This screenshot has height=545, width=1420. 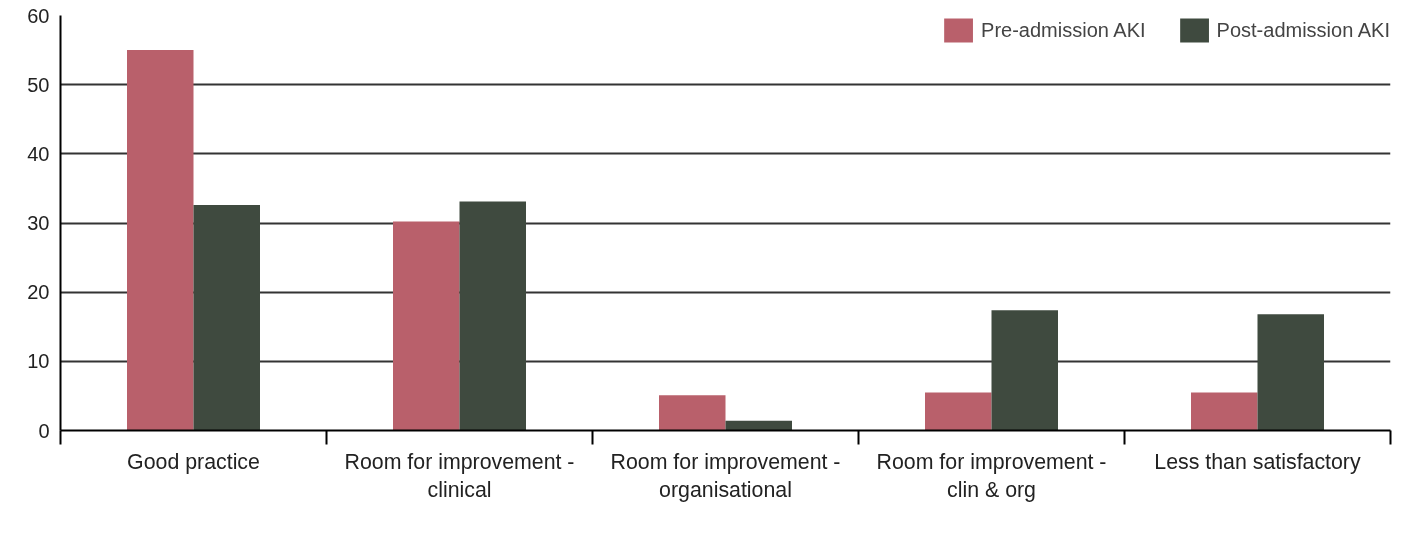 I want to click on y-tick-label: 20, so click(x=38, y=292).